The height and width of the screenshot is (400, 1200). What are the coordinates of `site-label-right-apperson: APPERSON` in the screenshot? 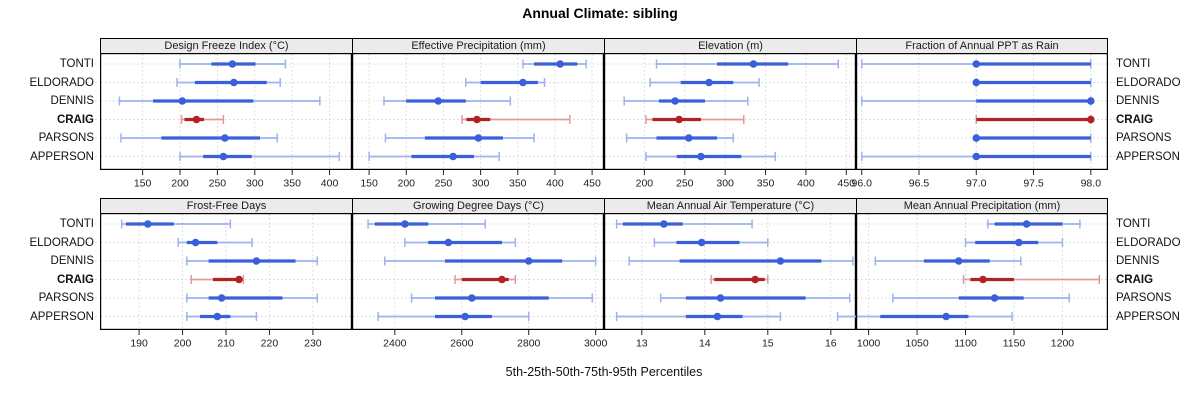 It's located at (1148, 316).